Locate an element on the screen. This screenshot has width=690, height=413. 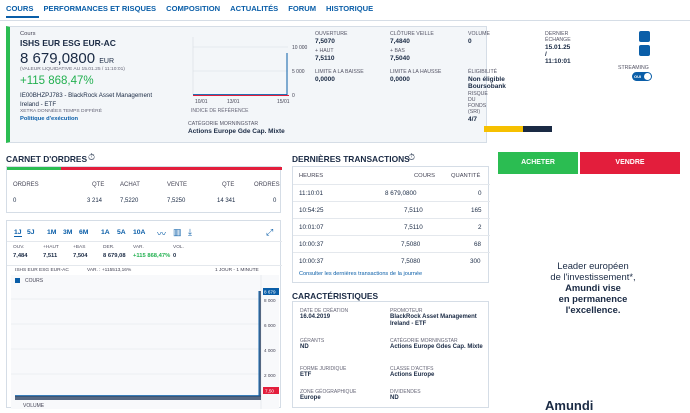
period-1j: 1J is located at coordinates (18, 233).